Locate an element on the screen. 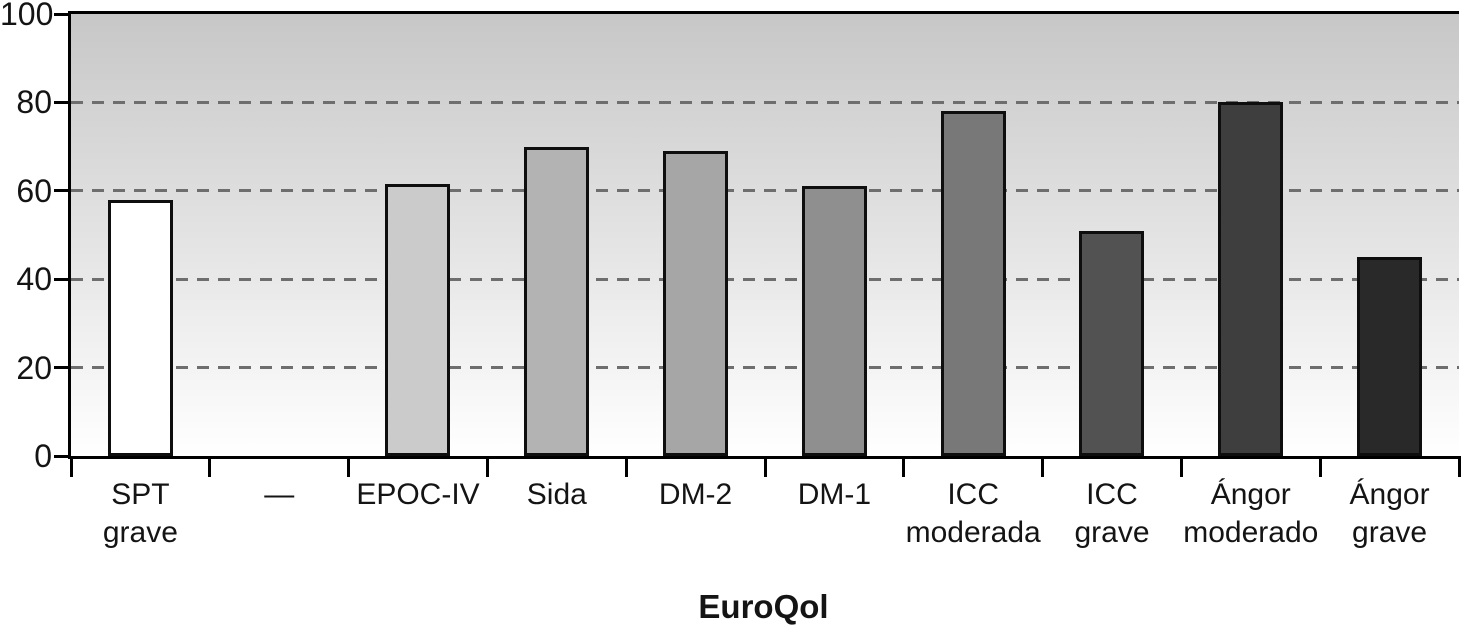 This screenshot has width=1463, height=626. y-axis-tick-label: 80 is located at coordinates (34, 102).